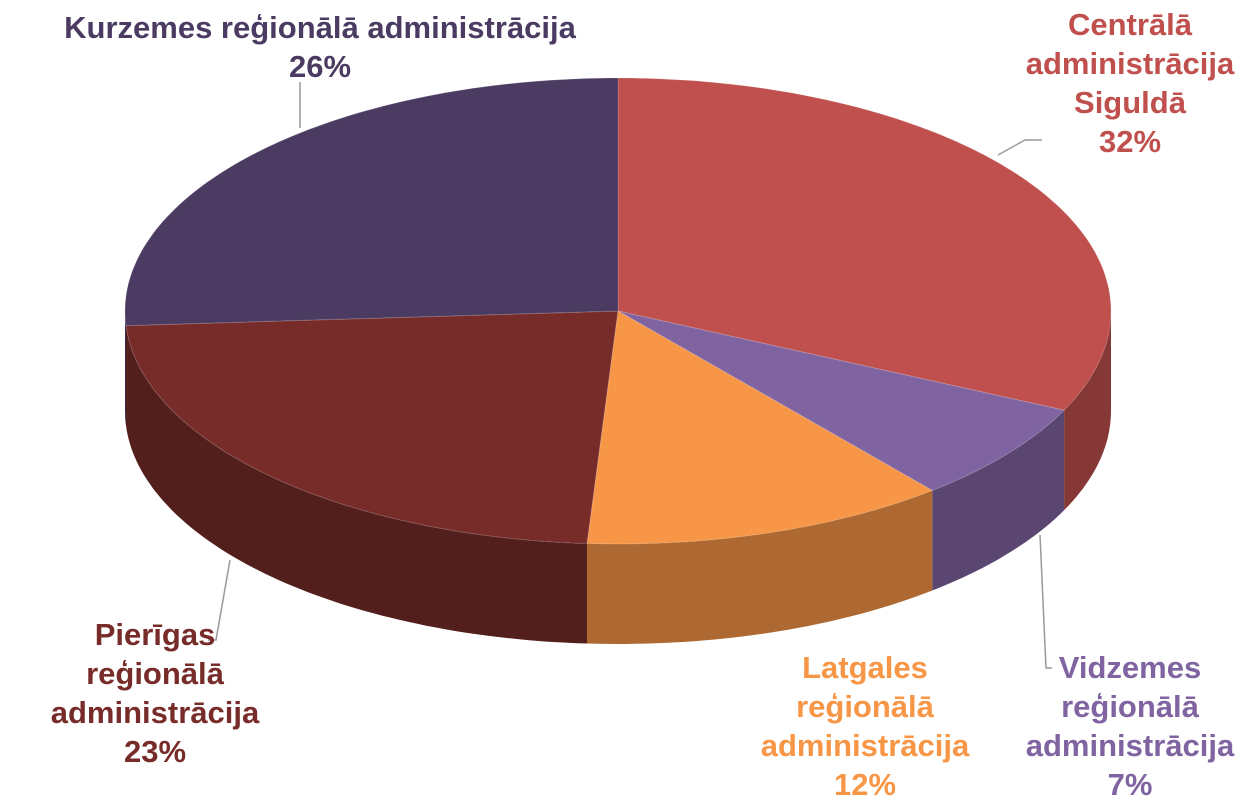  I want to click on value-label: 12%, so click(865, 783).